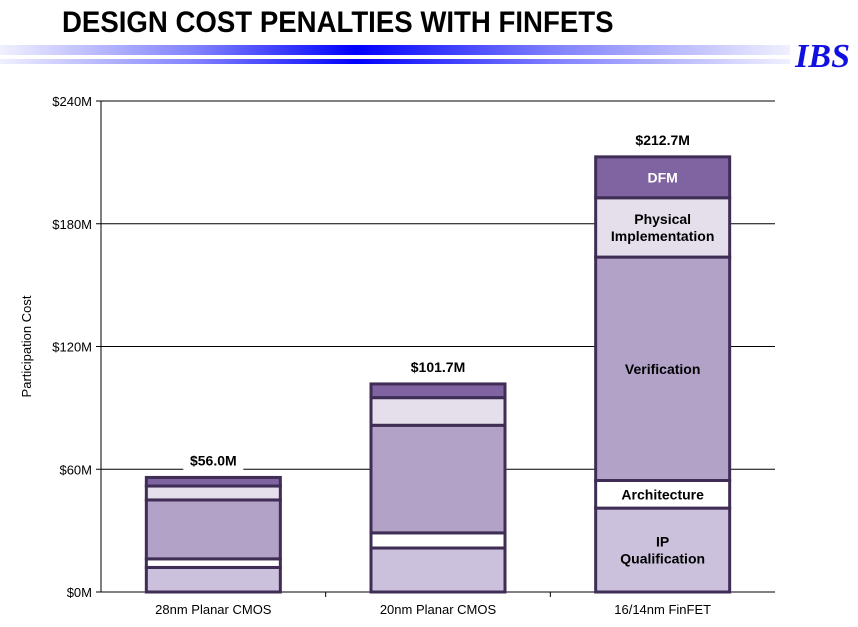 This screenshot has width=858, height=627. I want to click on segment-label: Architecture, so click(662, 494).